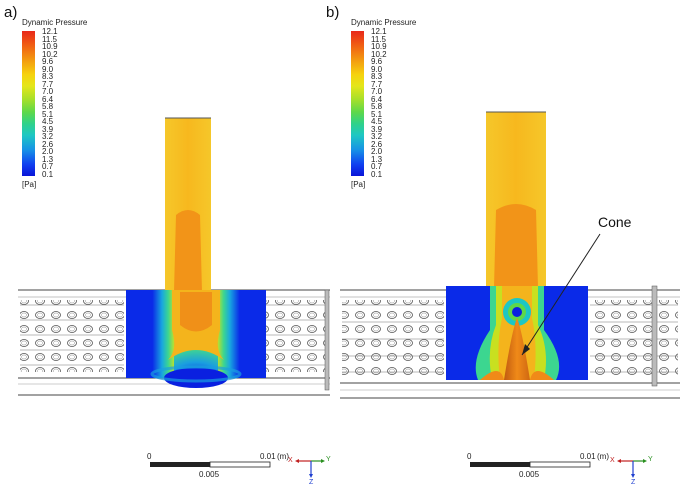  Describe the element at coordinates (11, 12) in the screenshot. I see `panel-a-label: a)` at that location.